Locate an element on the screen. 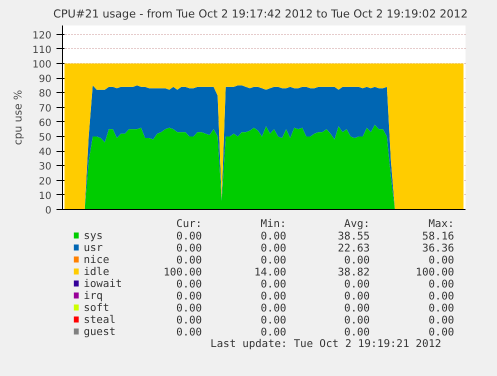 This screenshot has height=376, width=497. y-tick-label: 80 is located at coordinates (45, 94).